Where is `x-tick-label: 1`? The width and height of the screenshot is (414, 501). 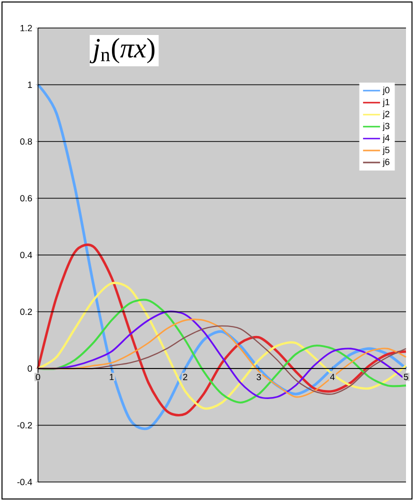 x-tick-label: 1 is located at coordinates (112, 377).